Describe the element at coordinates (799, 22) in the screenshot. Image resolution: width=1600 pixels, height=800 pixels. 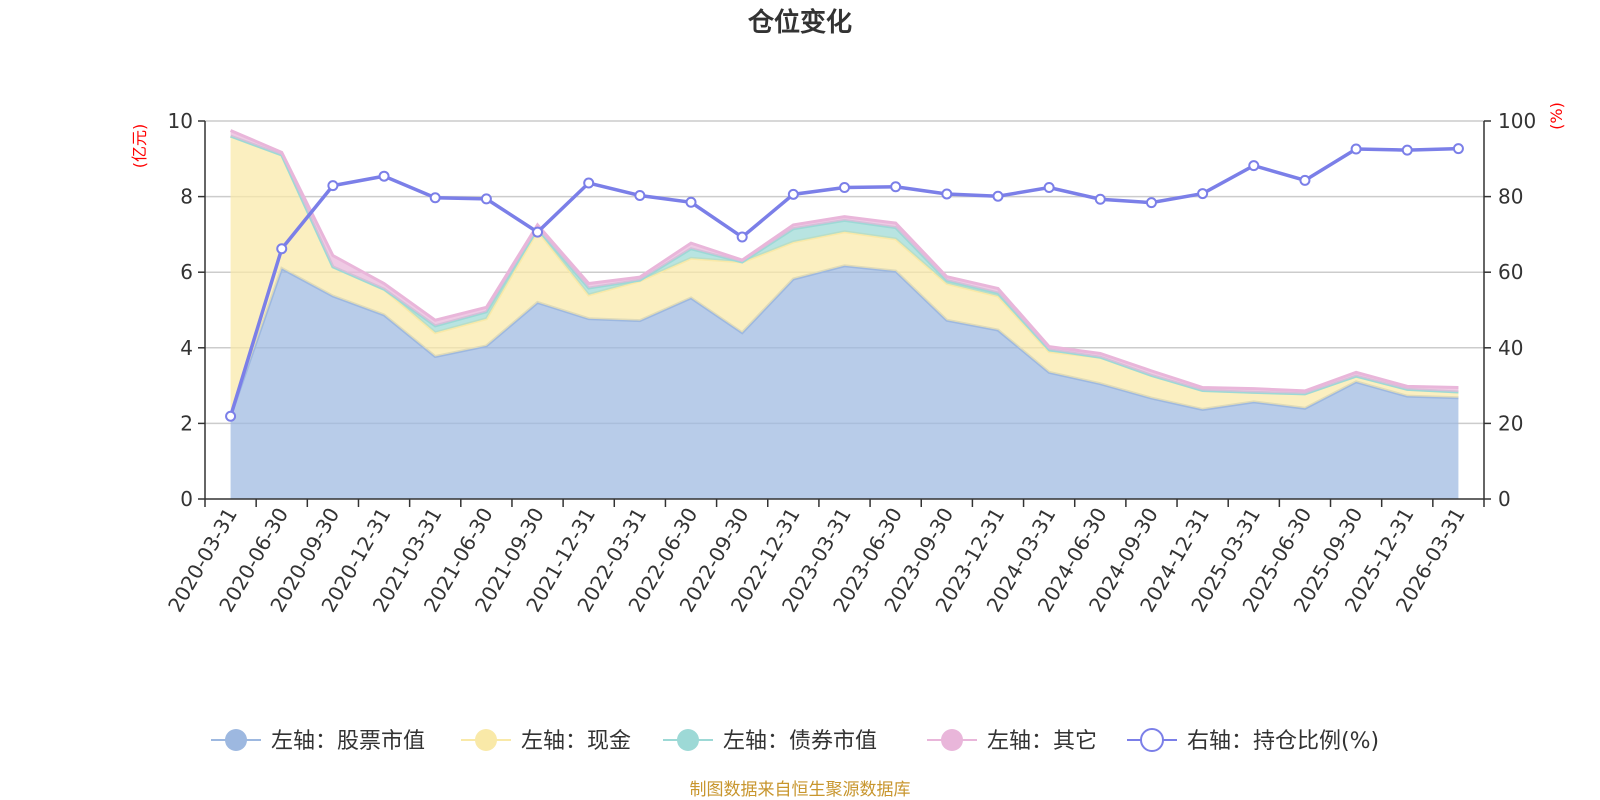
I see `chart-title: 仓位变化` at that location.